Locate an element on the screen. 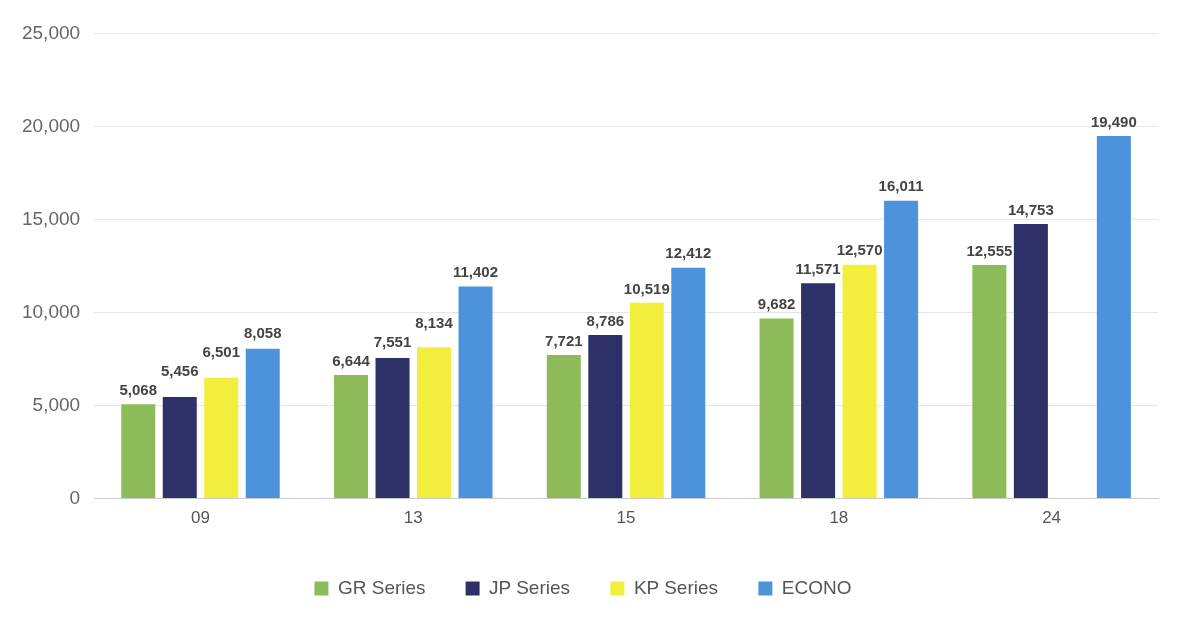  data-label: 11,402 is located at coordinates (475, 272).